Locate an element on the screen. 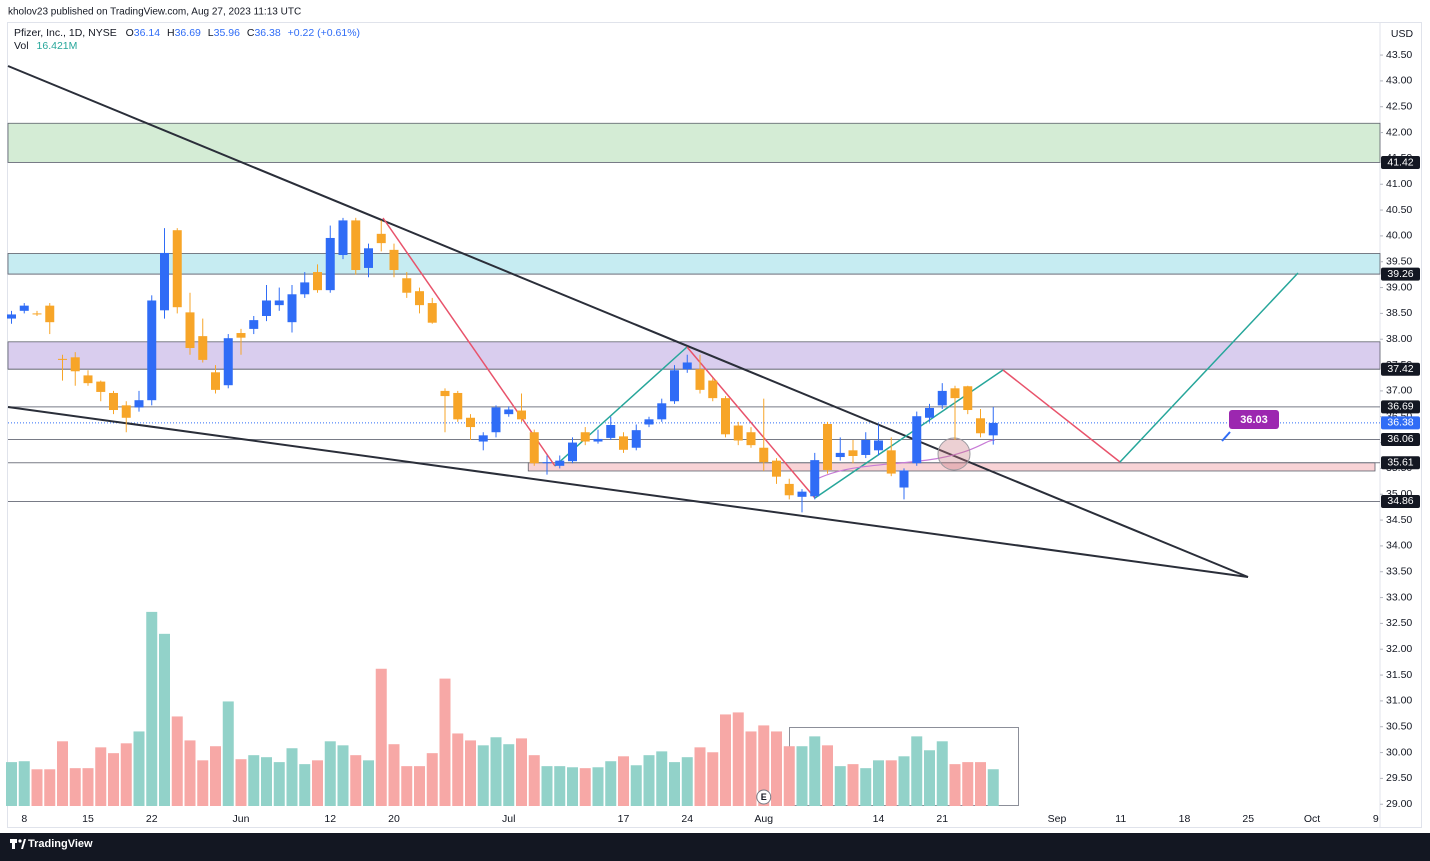 The width and height of the screenshot is (1430, 861). change: +0.22 (+0.61%) is located at coordinates (324, 33).